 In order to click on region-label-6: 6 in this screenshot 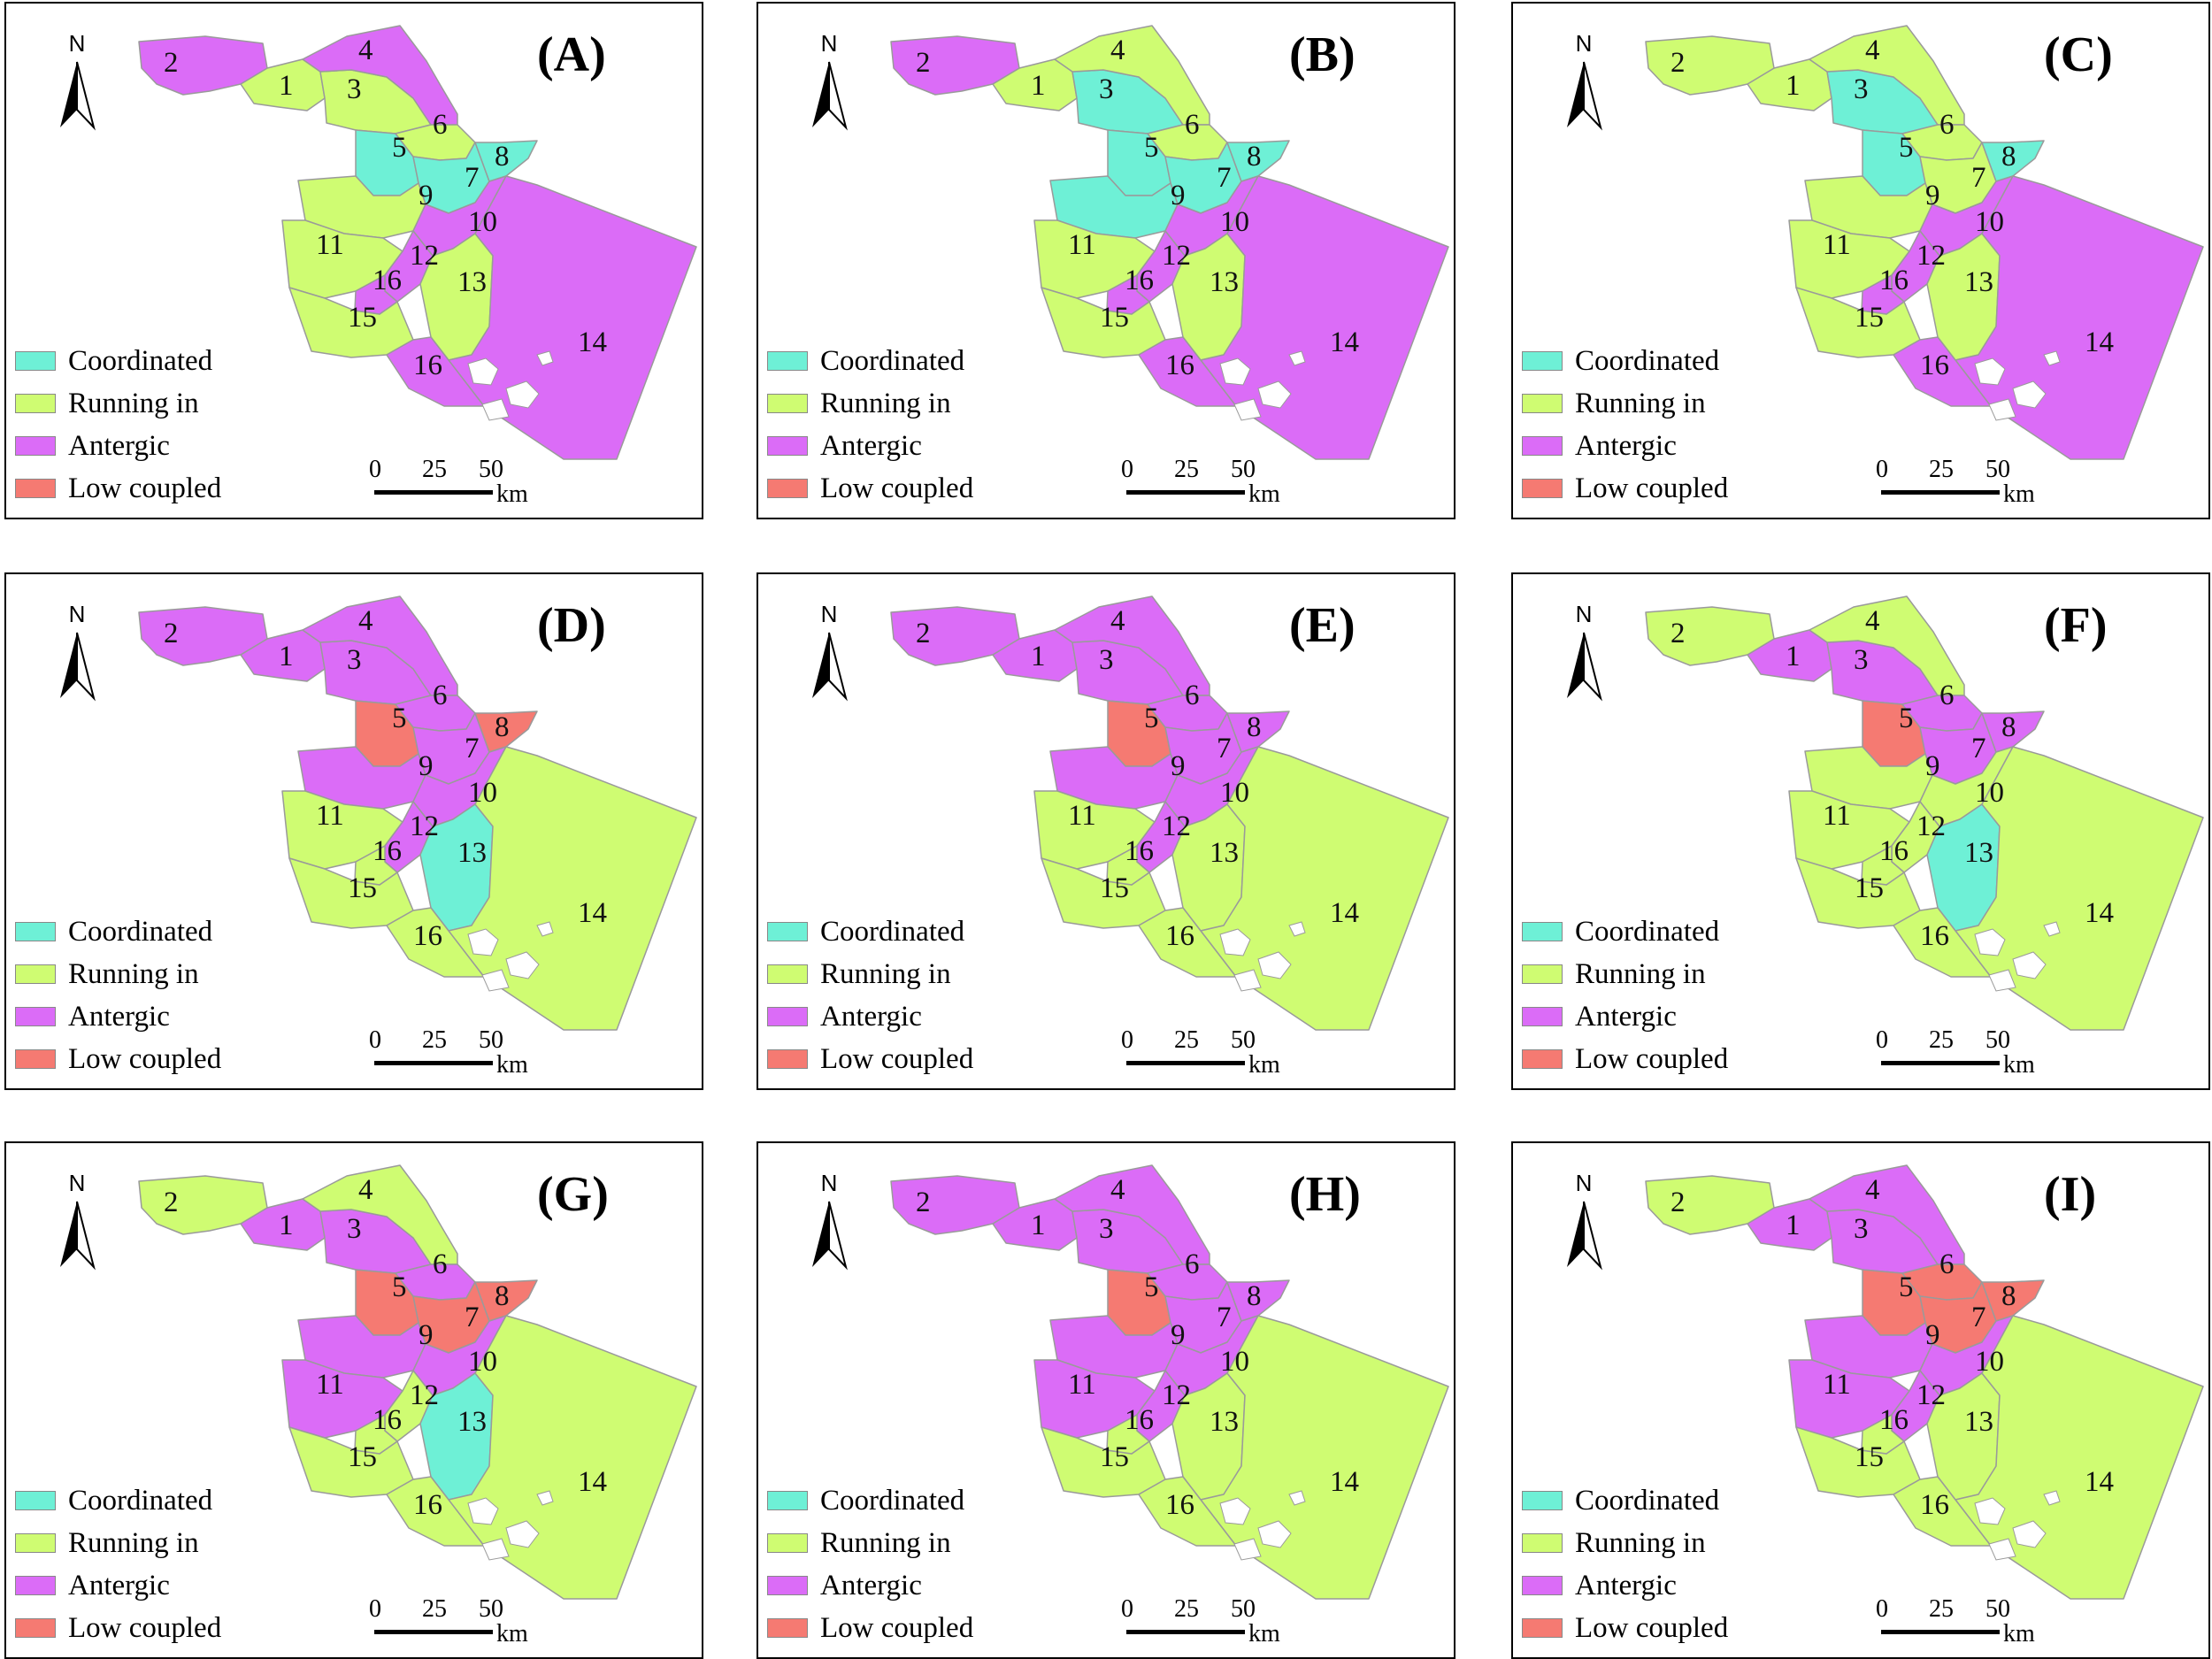, I will do `click(441, 1264)`.